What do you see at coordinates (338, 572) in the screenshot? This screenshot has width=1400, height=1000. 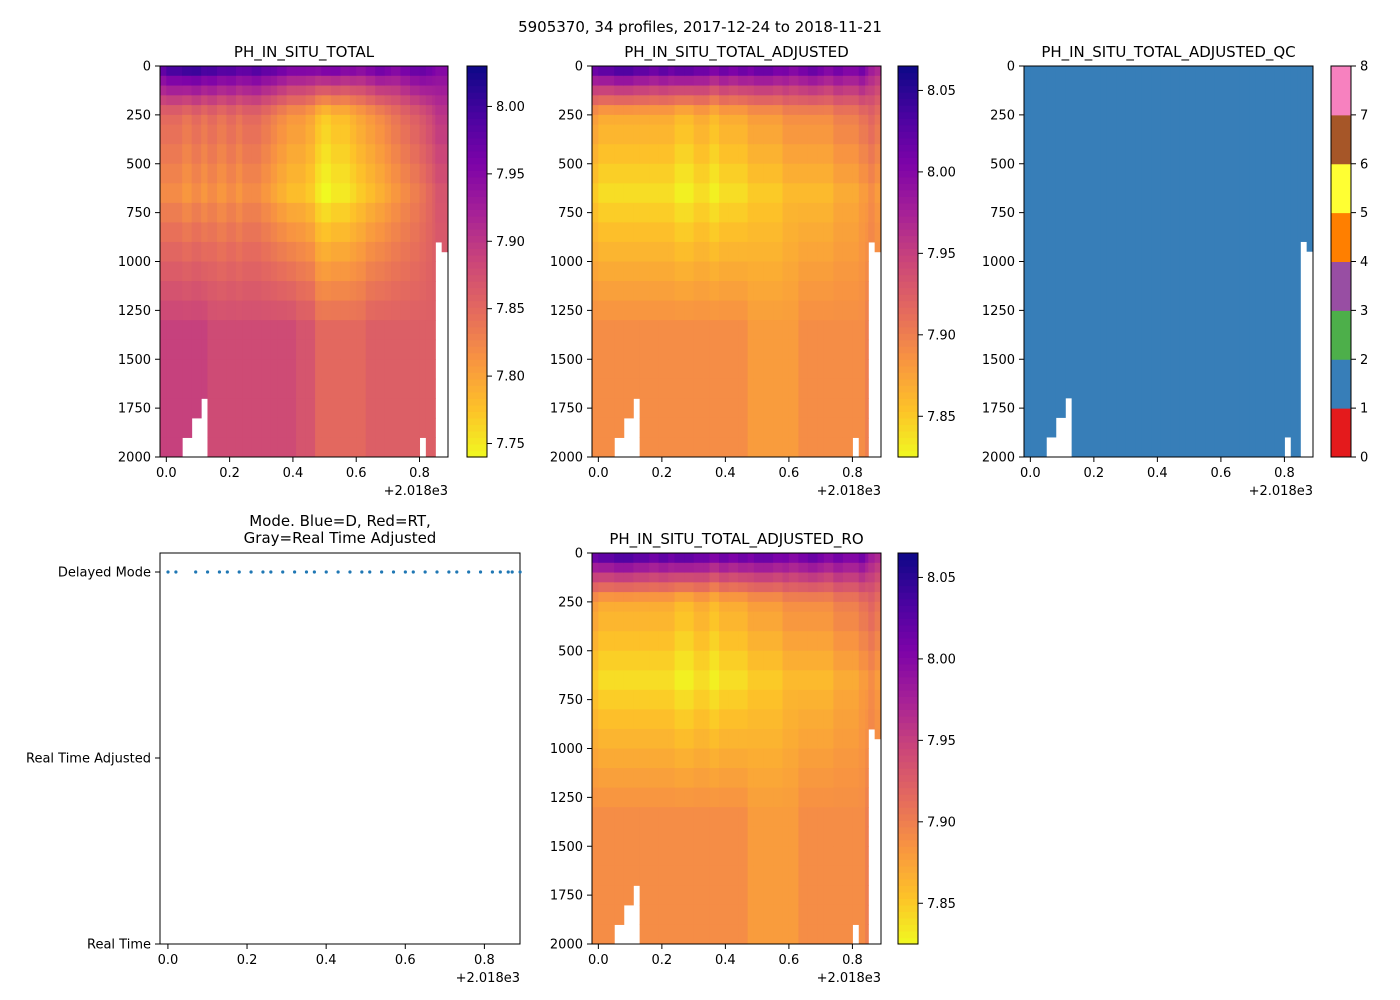 I see `mode-point` at bounding box center [338, 572].